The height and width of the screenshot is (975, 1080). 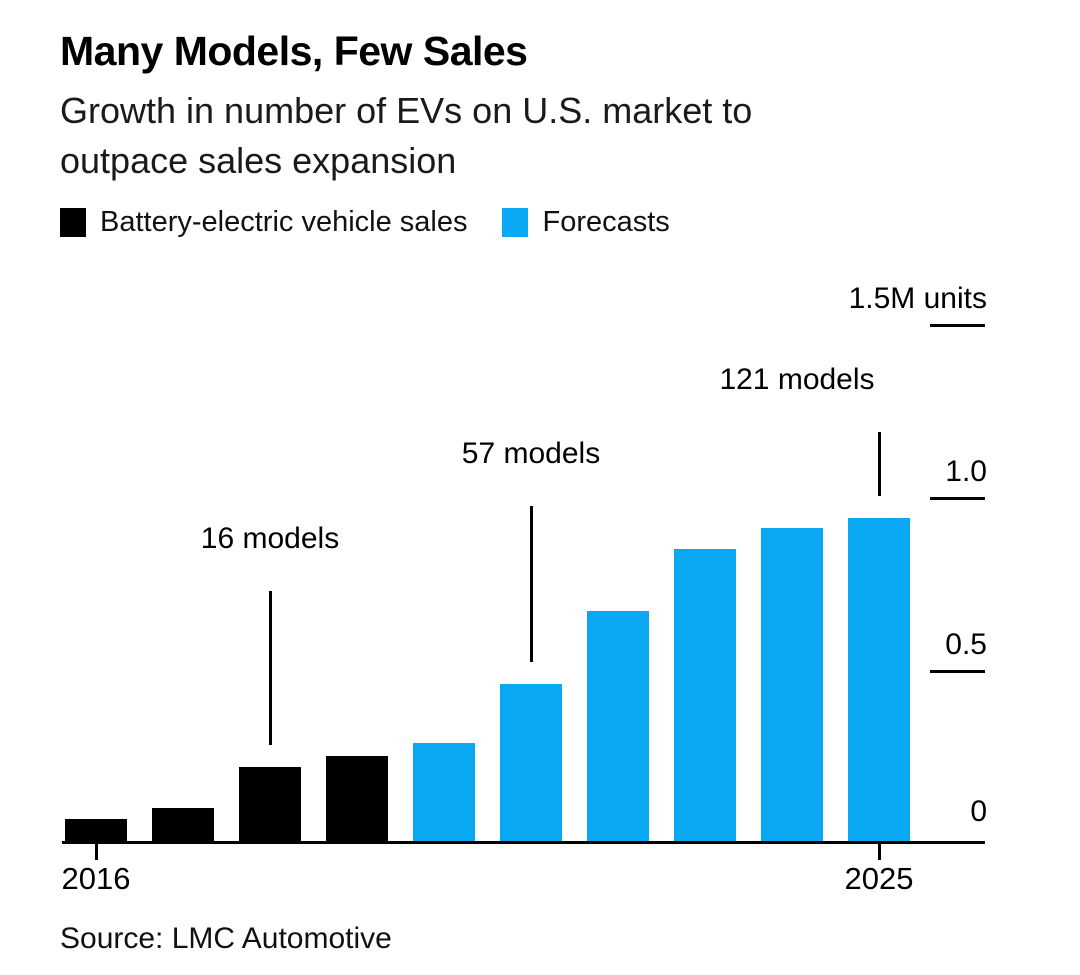 What do you see at coordinates (879, 878) in the screenshot?
I see `x-axis-tick-label: 2025` at bounding box center [879, 878].